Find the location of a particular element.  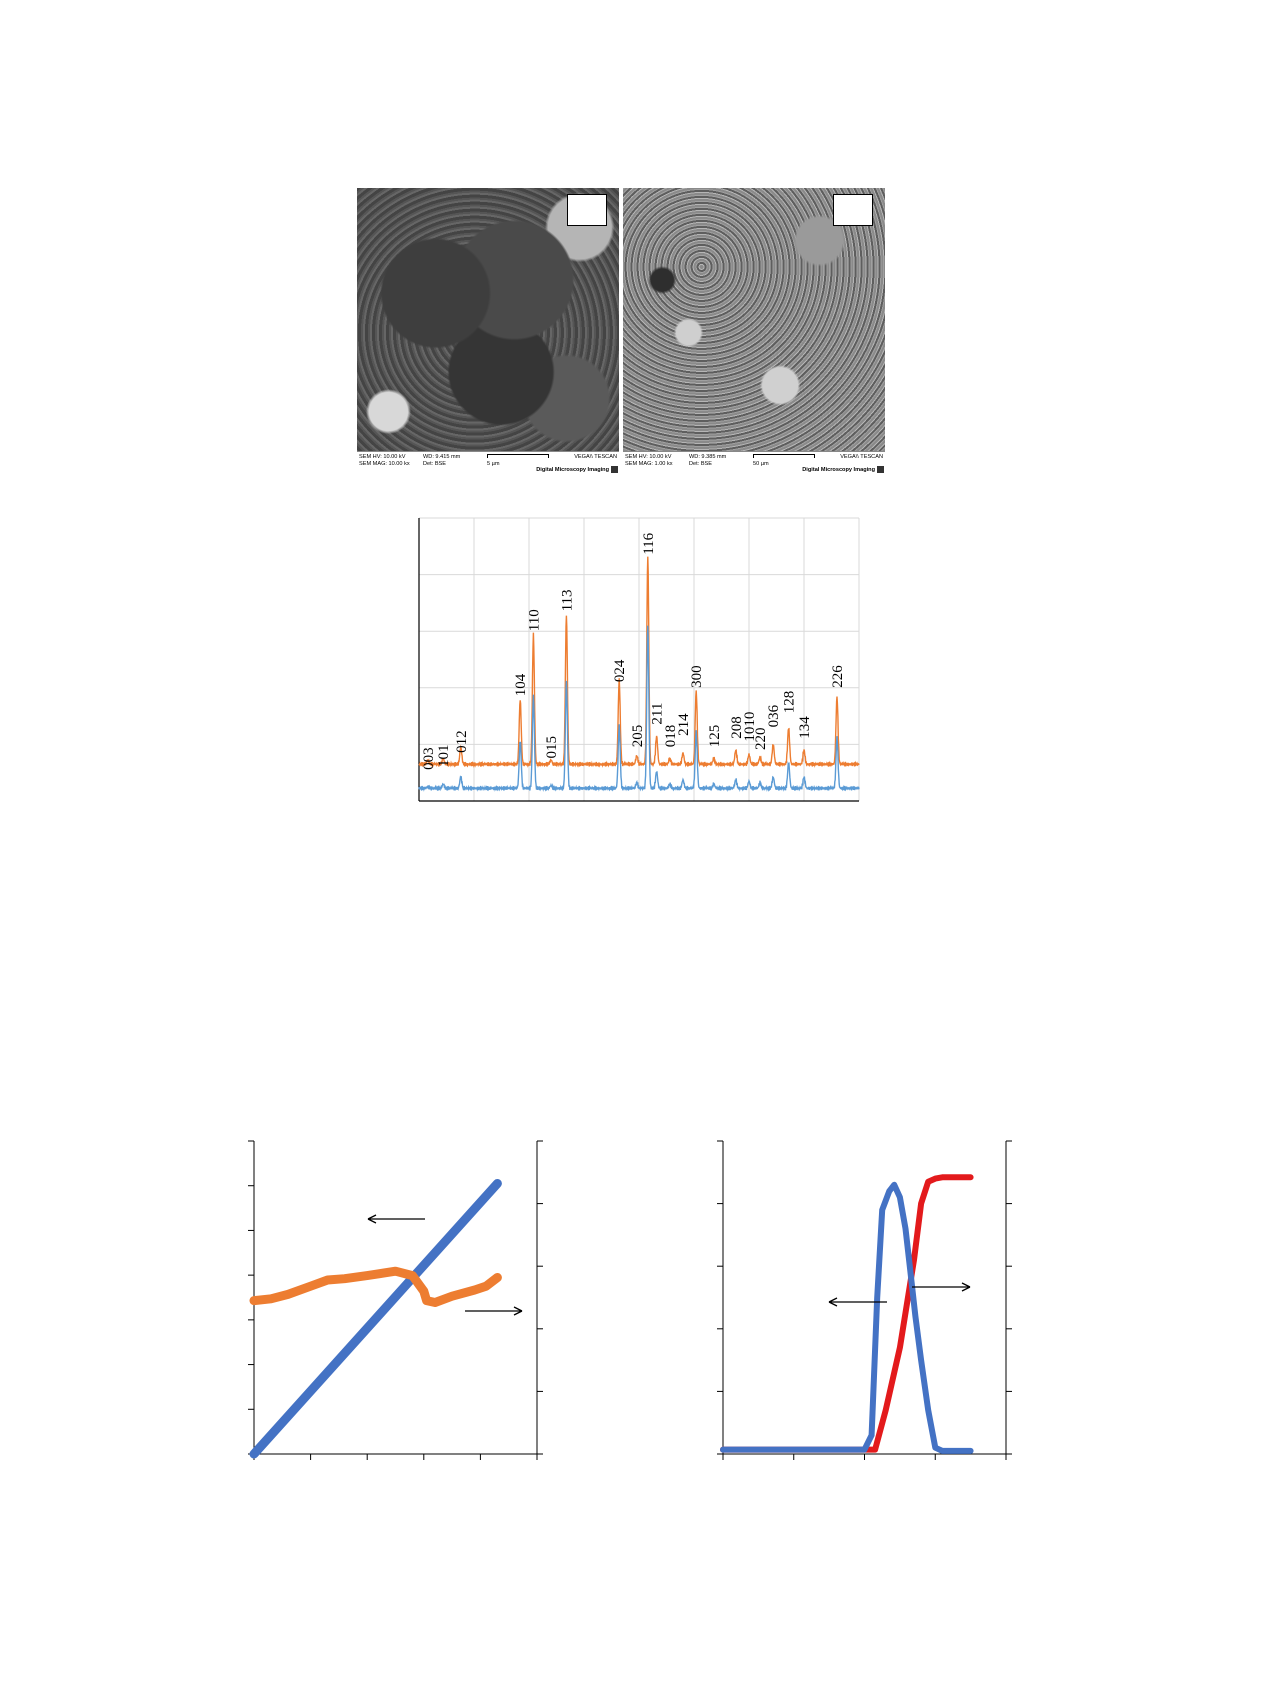

scale-bar-a is located at coordinates (518, 456).